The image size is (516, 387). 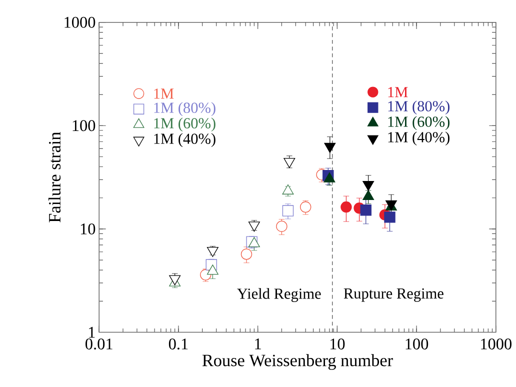 What do you see at coordinates (258, 344) in the screenshot?
I see `x-tick-label: 1` at bounding box center [258, 344].